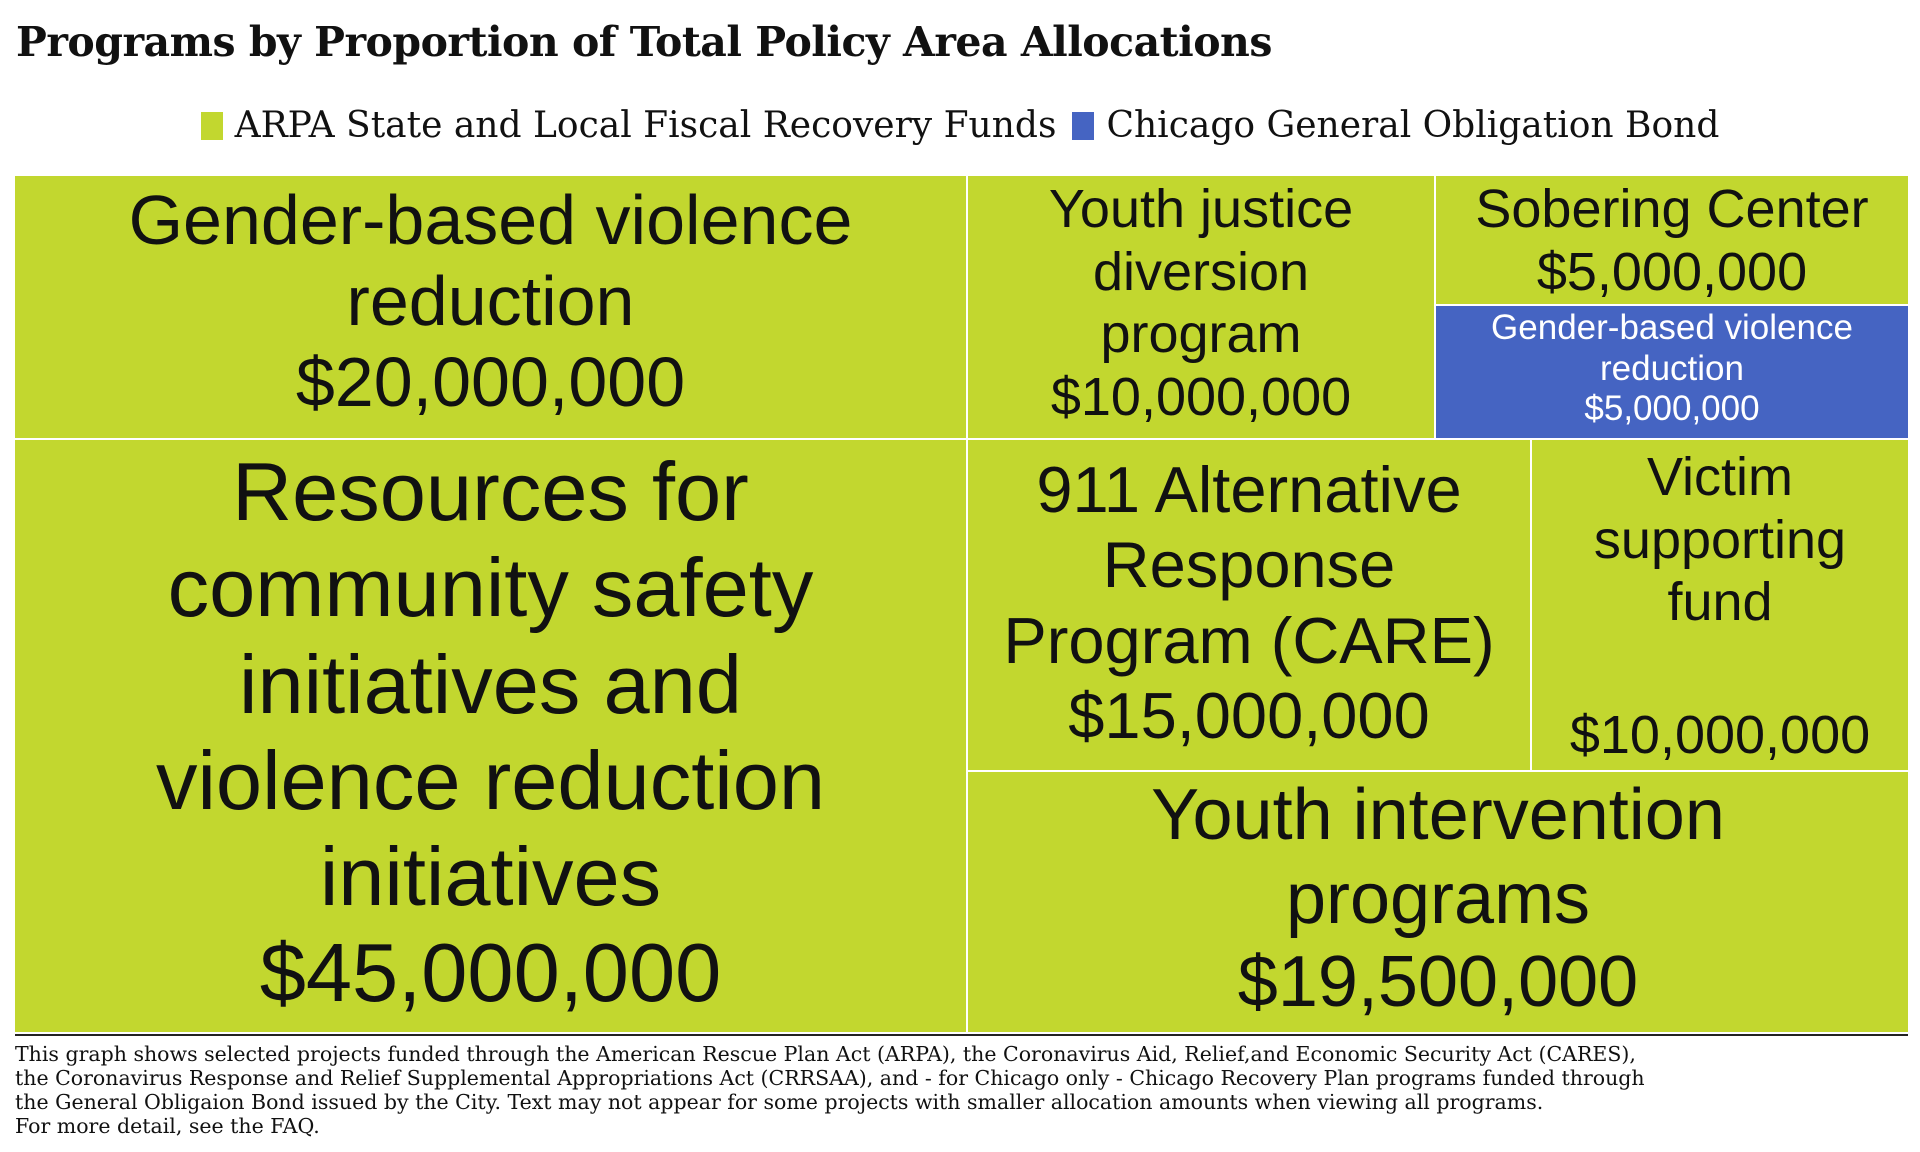 This screenshot has width=1920, height=1152. Describe the element at coordinates (1720, 602) in the screenshot. I see `tile-label: fund` at that location.